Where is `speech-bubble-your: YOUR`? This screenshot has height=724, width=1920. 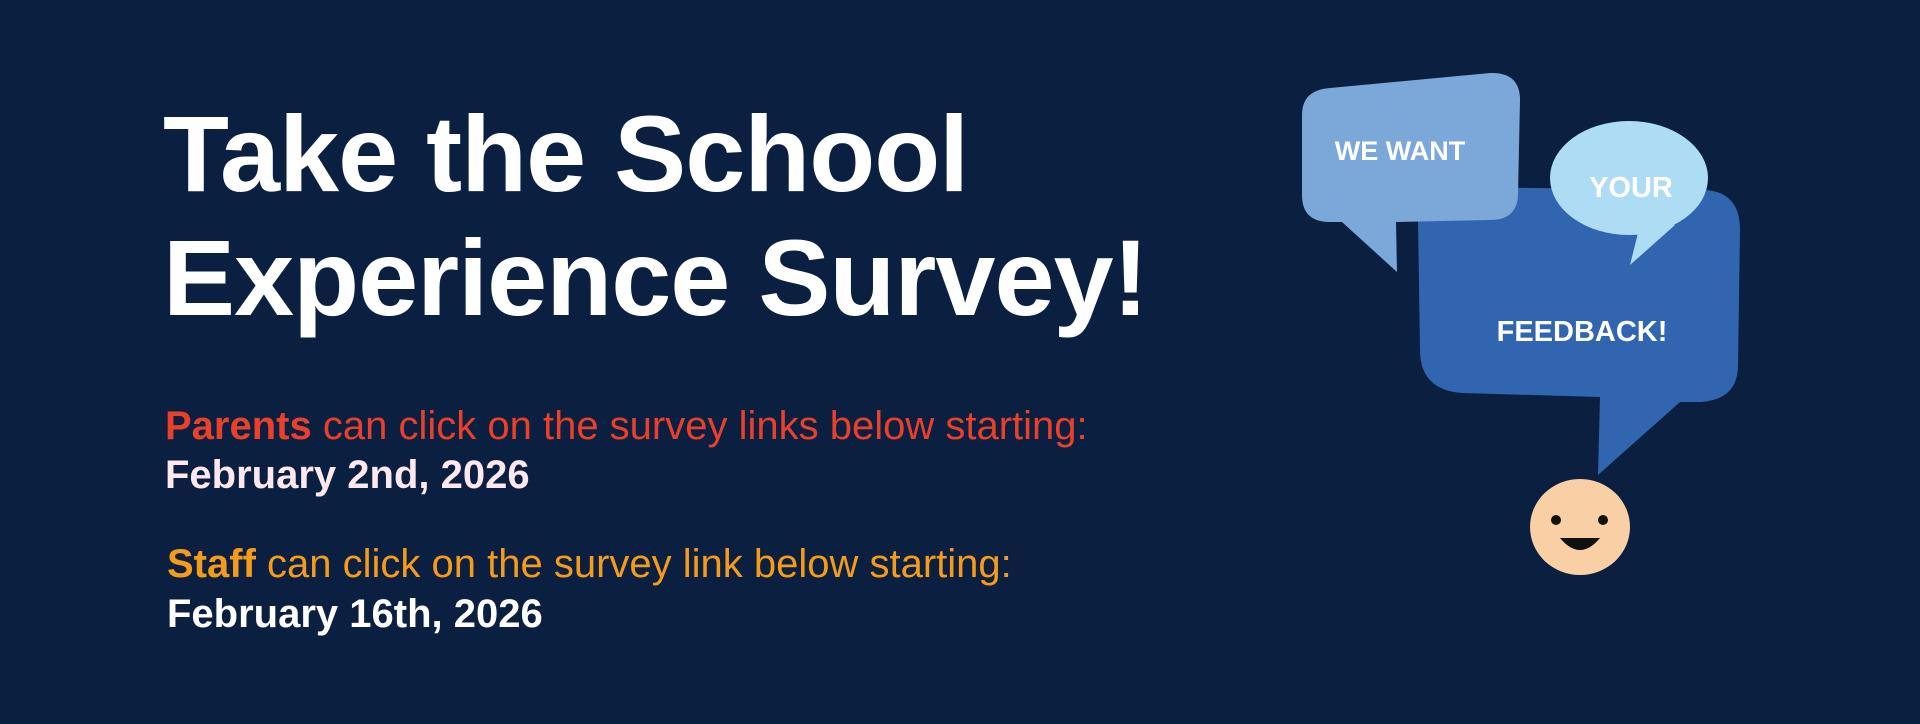 speech-bubble-your: YOUR is located at coordinates (1629, 193).